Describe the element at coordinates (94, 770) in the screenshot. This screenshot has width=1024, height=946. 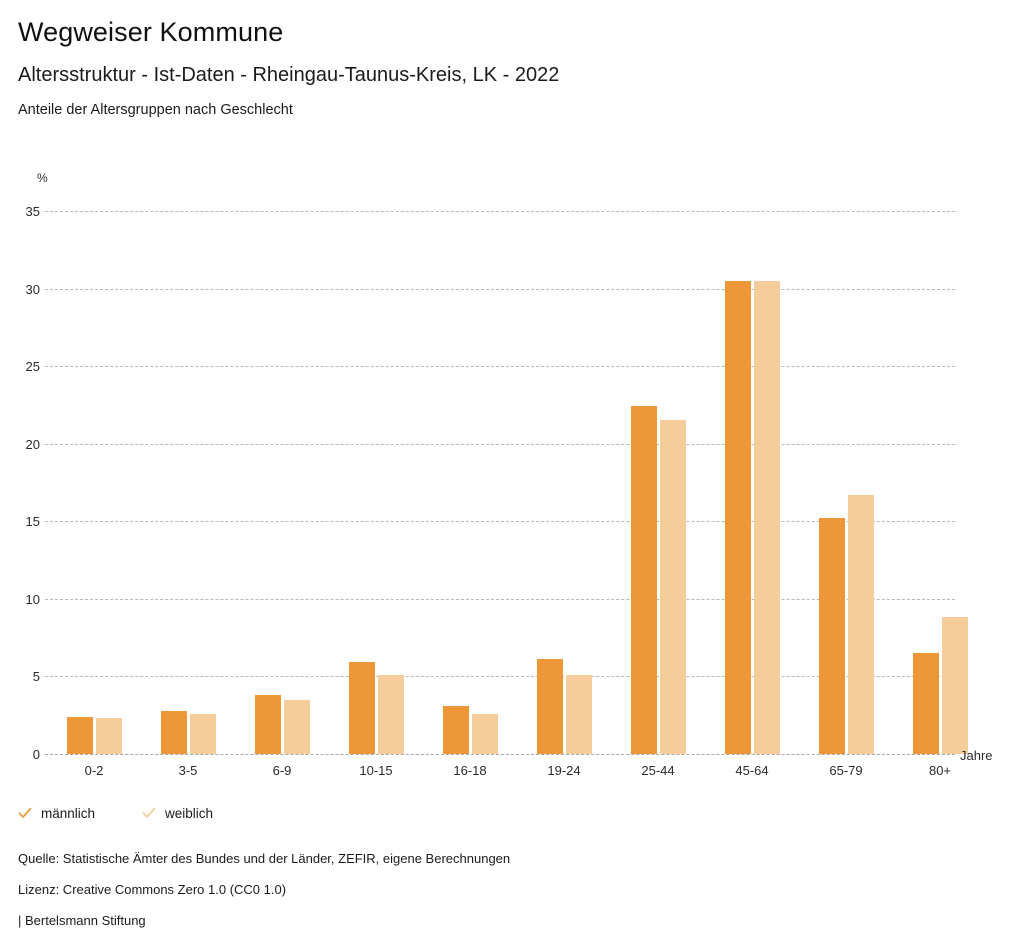
I see `x-axis-tick-label: 0-2` at that location.